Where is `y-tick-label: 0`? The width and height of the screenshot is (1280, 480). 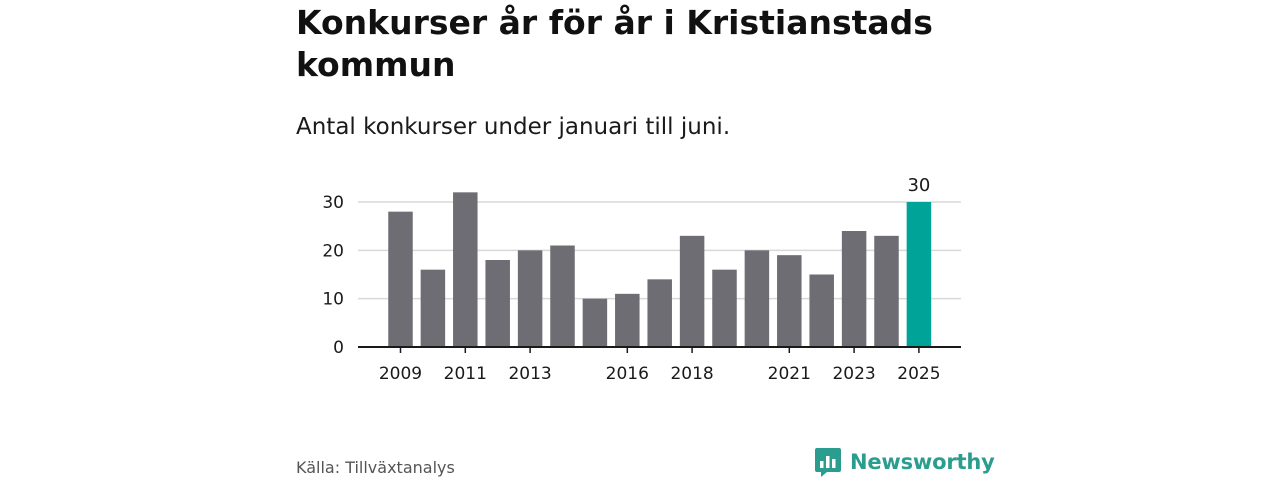 y-tick-label: 0 is located at coordinates (338, 348).